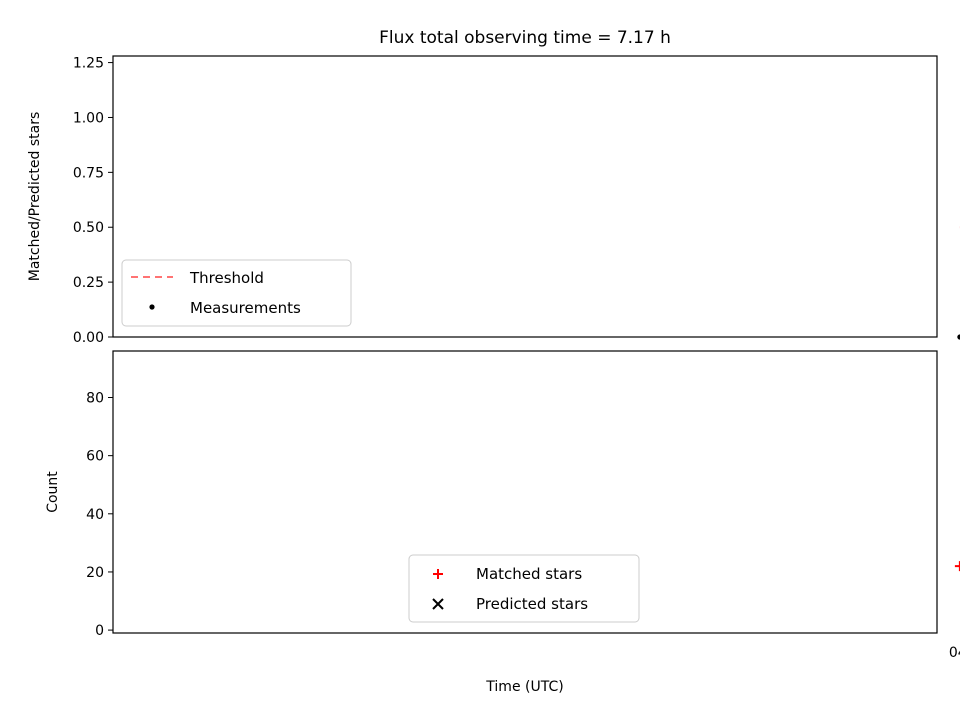 This screenshot has width=960, height=720. I want to click on bottom-y-tick-label: 40, so click(95, 515).